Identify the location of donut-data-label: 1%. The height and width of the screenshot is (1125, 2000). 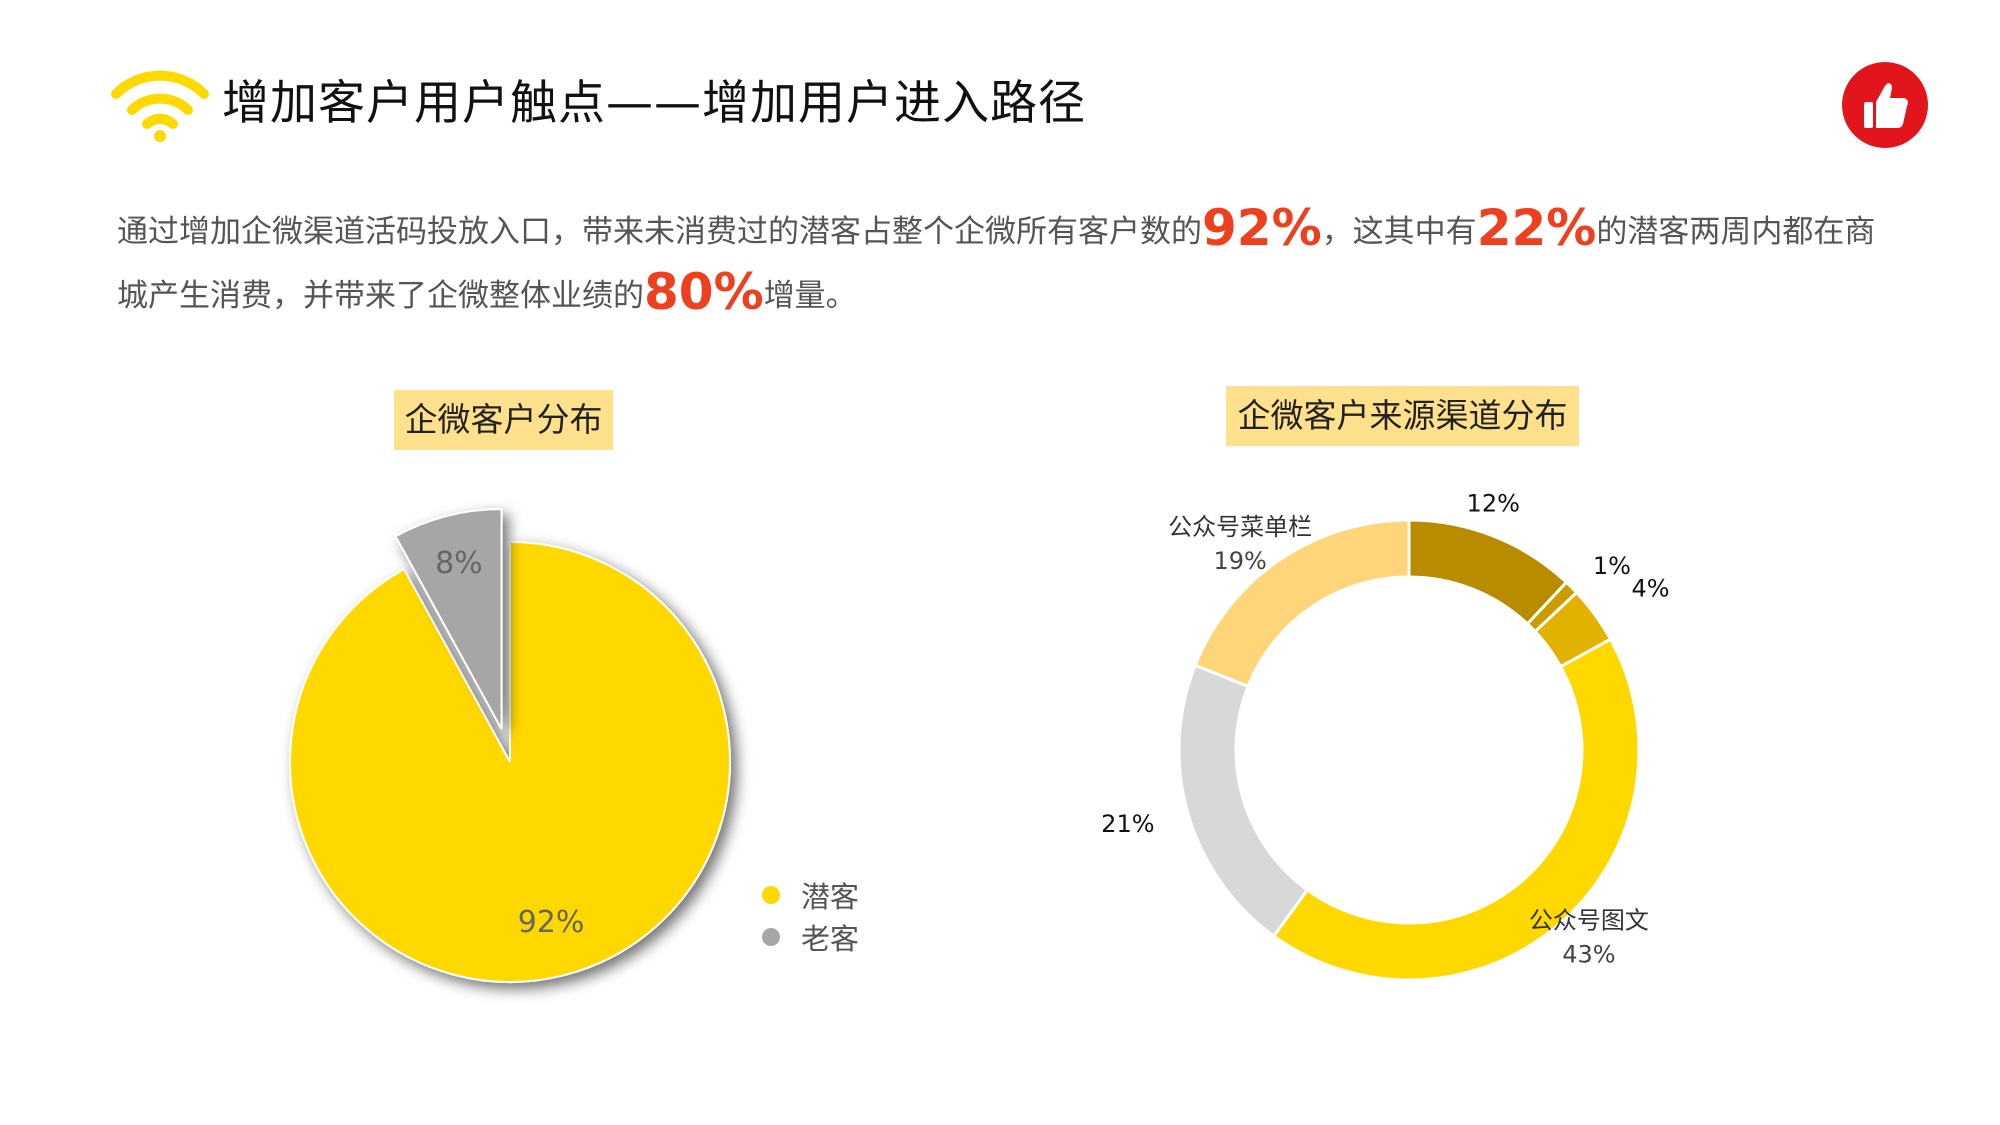
(1612, 566).